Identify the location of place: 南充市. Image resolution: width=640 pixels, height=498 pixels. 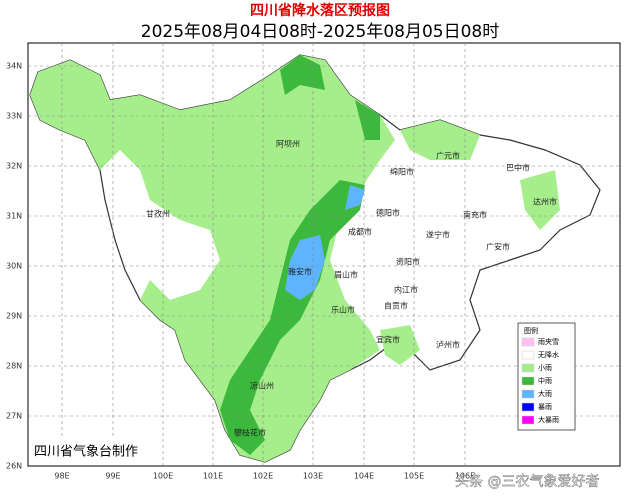
(475, 215).